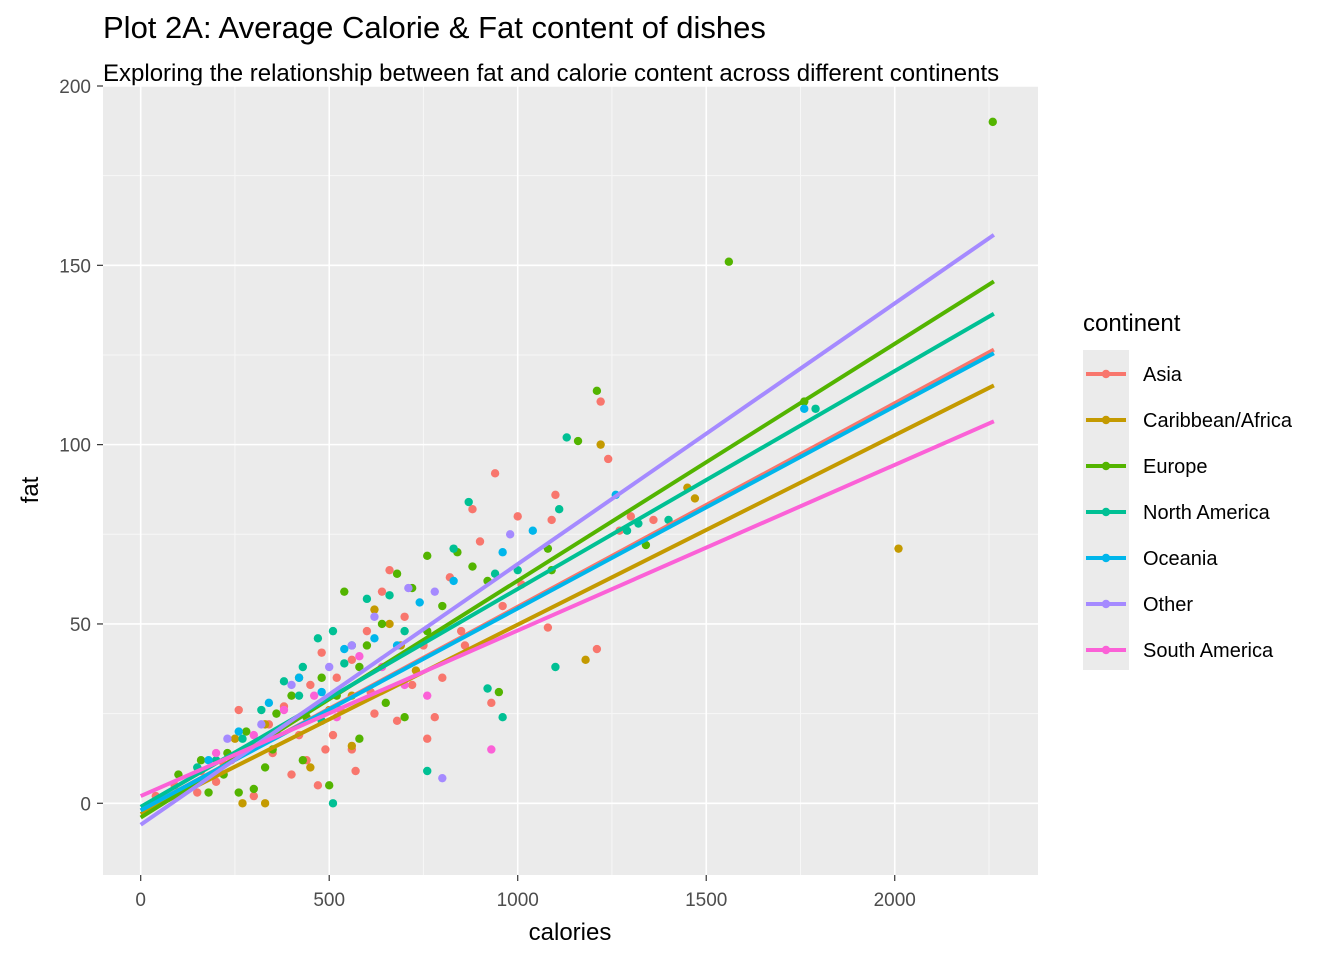 The width and height of the screenshot is (1344, 960). Describe the element at coordinates (1175, 467) in the screenshot. I see `legend-label: Europe` at that location.